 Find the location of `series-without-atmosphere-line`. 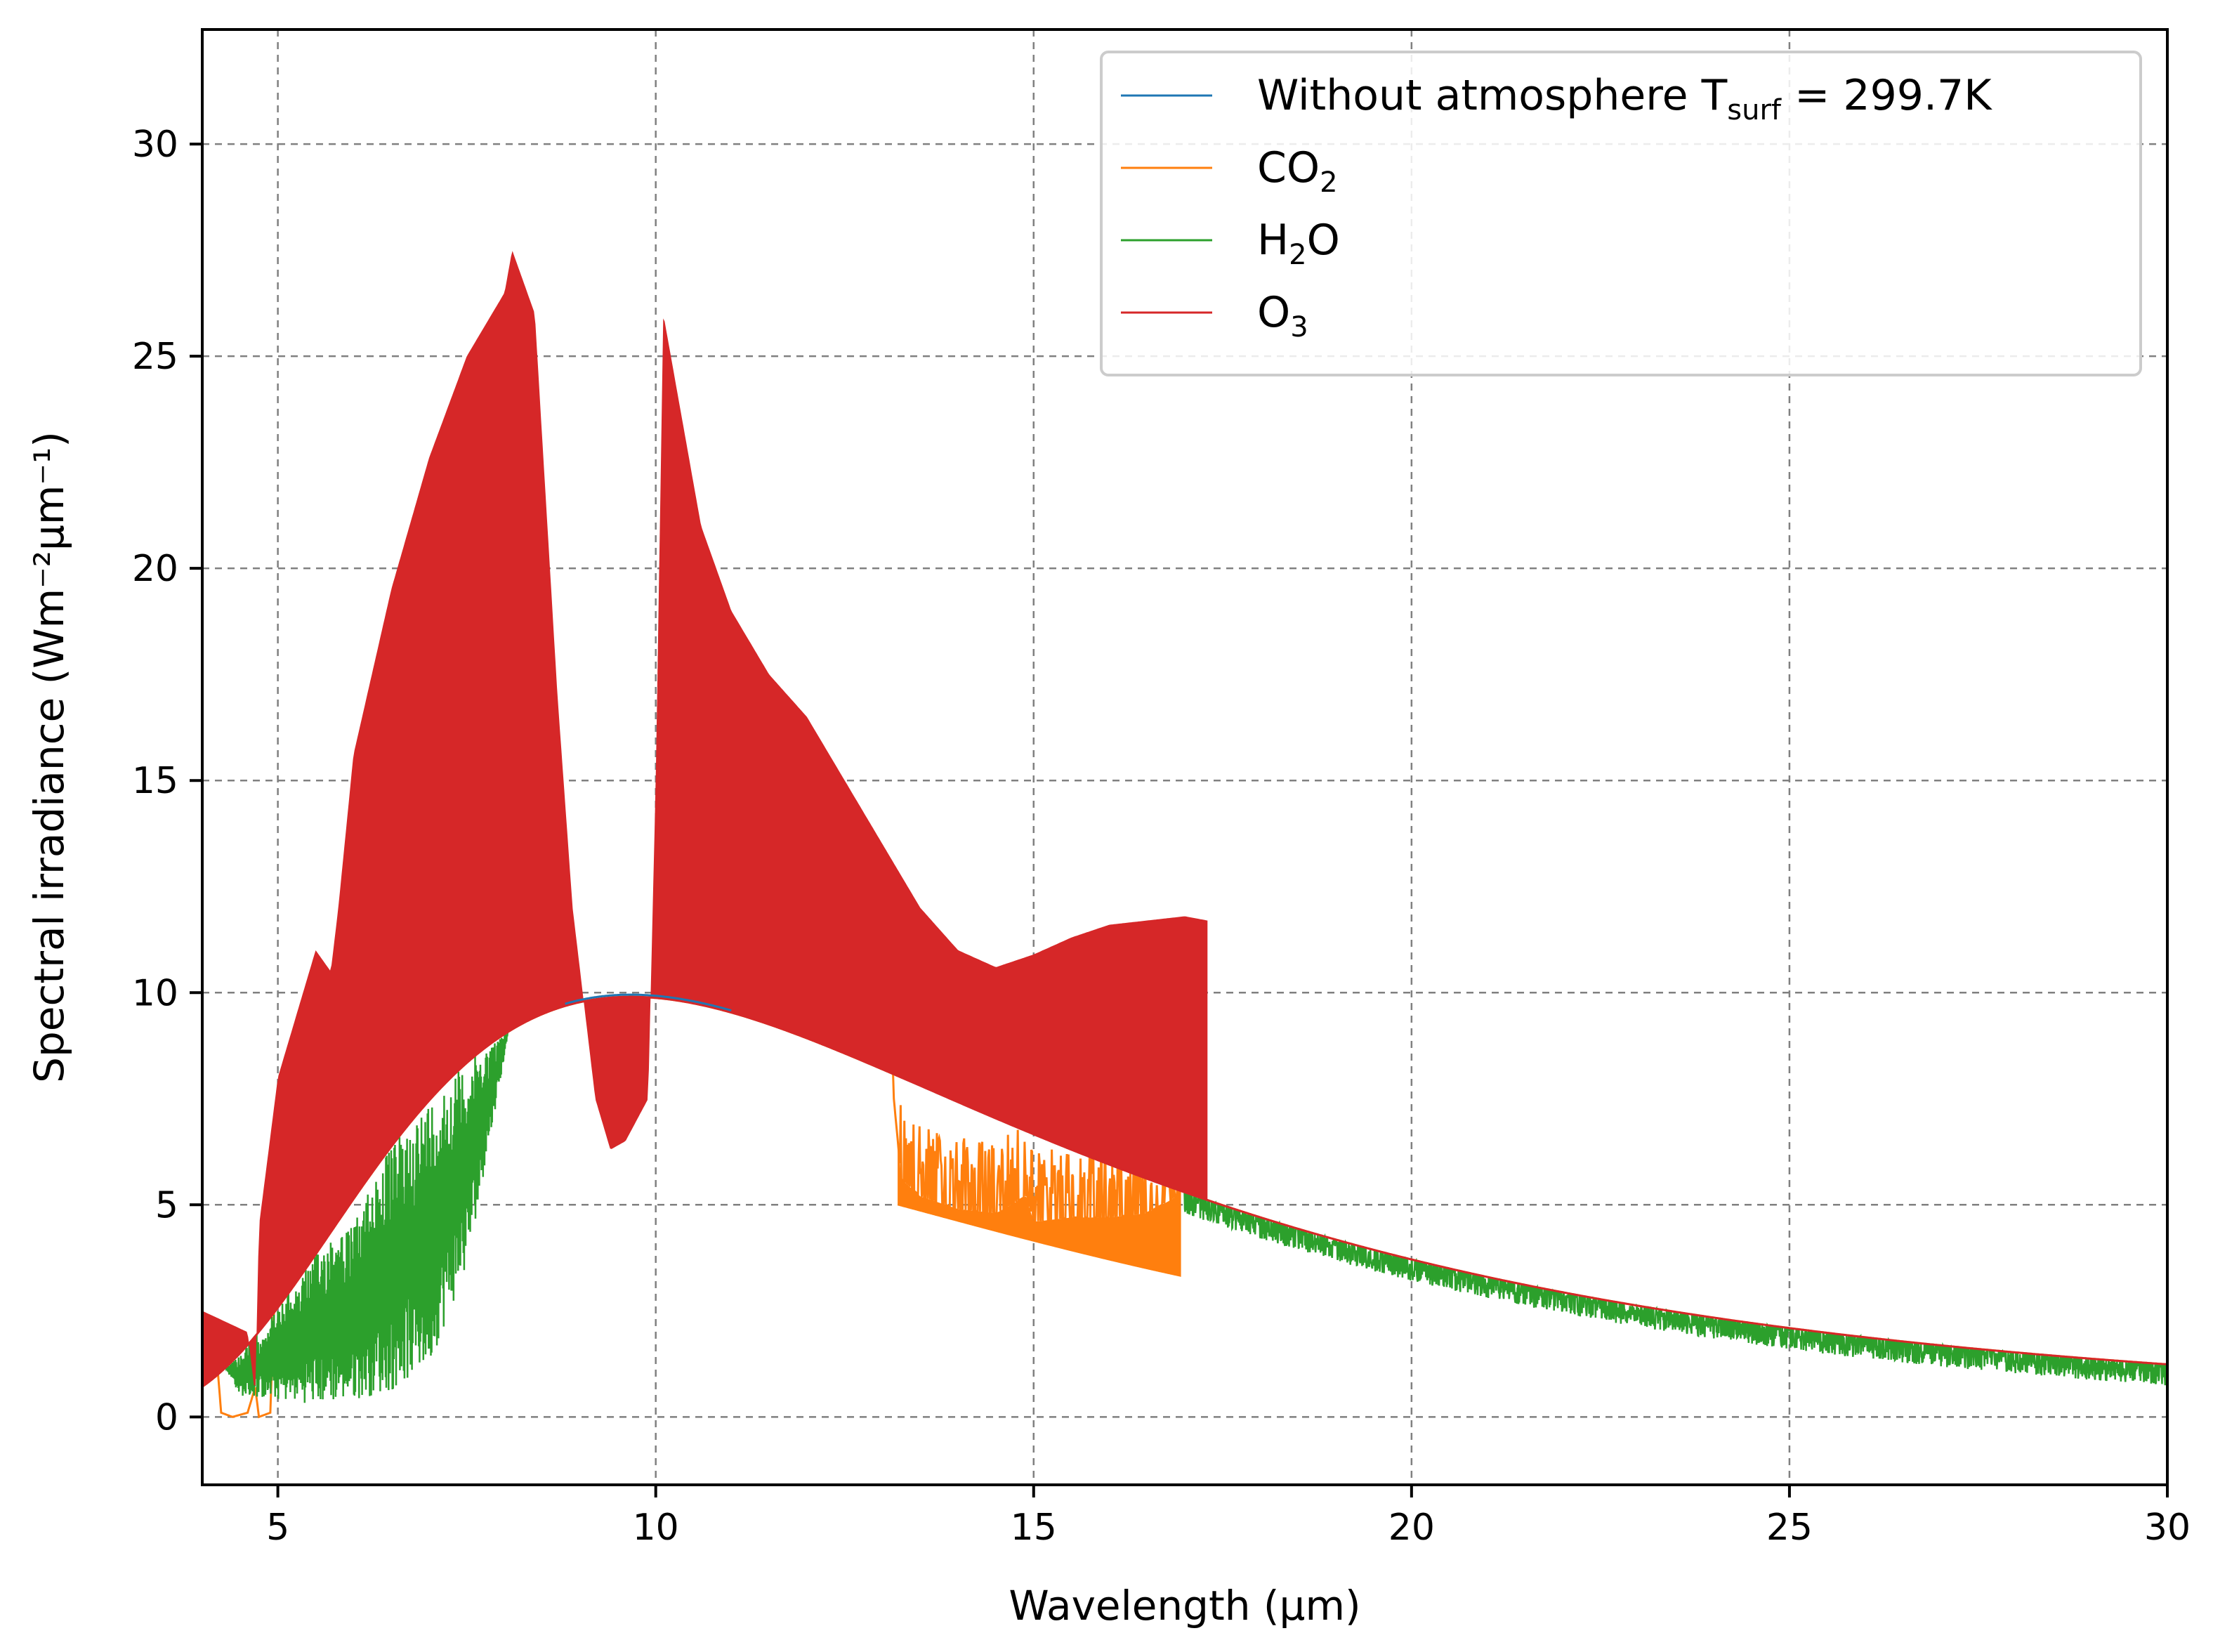

series-without-atmosphere-line is located at coordinates (648, 1002).